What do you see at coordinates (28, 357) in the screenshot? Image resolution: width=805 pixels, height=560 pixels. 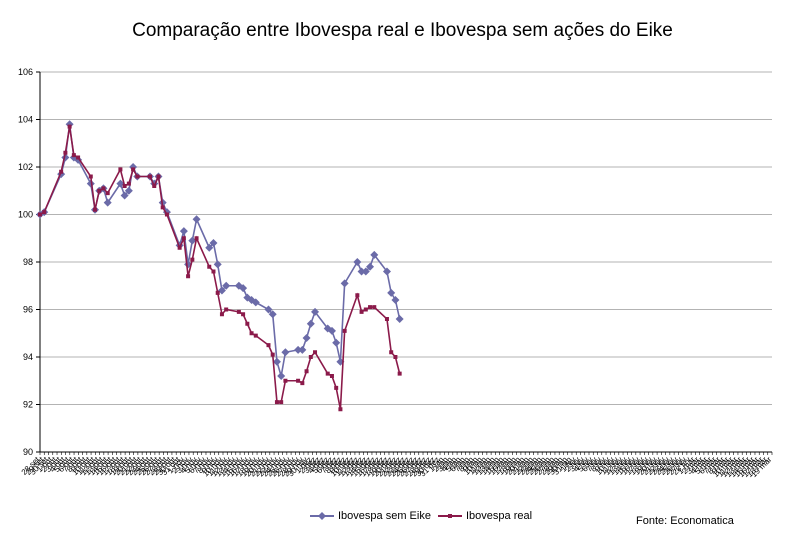 I see `y-tick-label: 94` at bounding box center [28, 357].